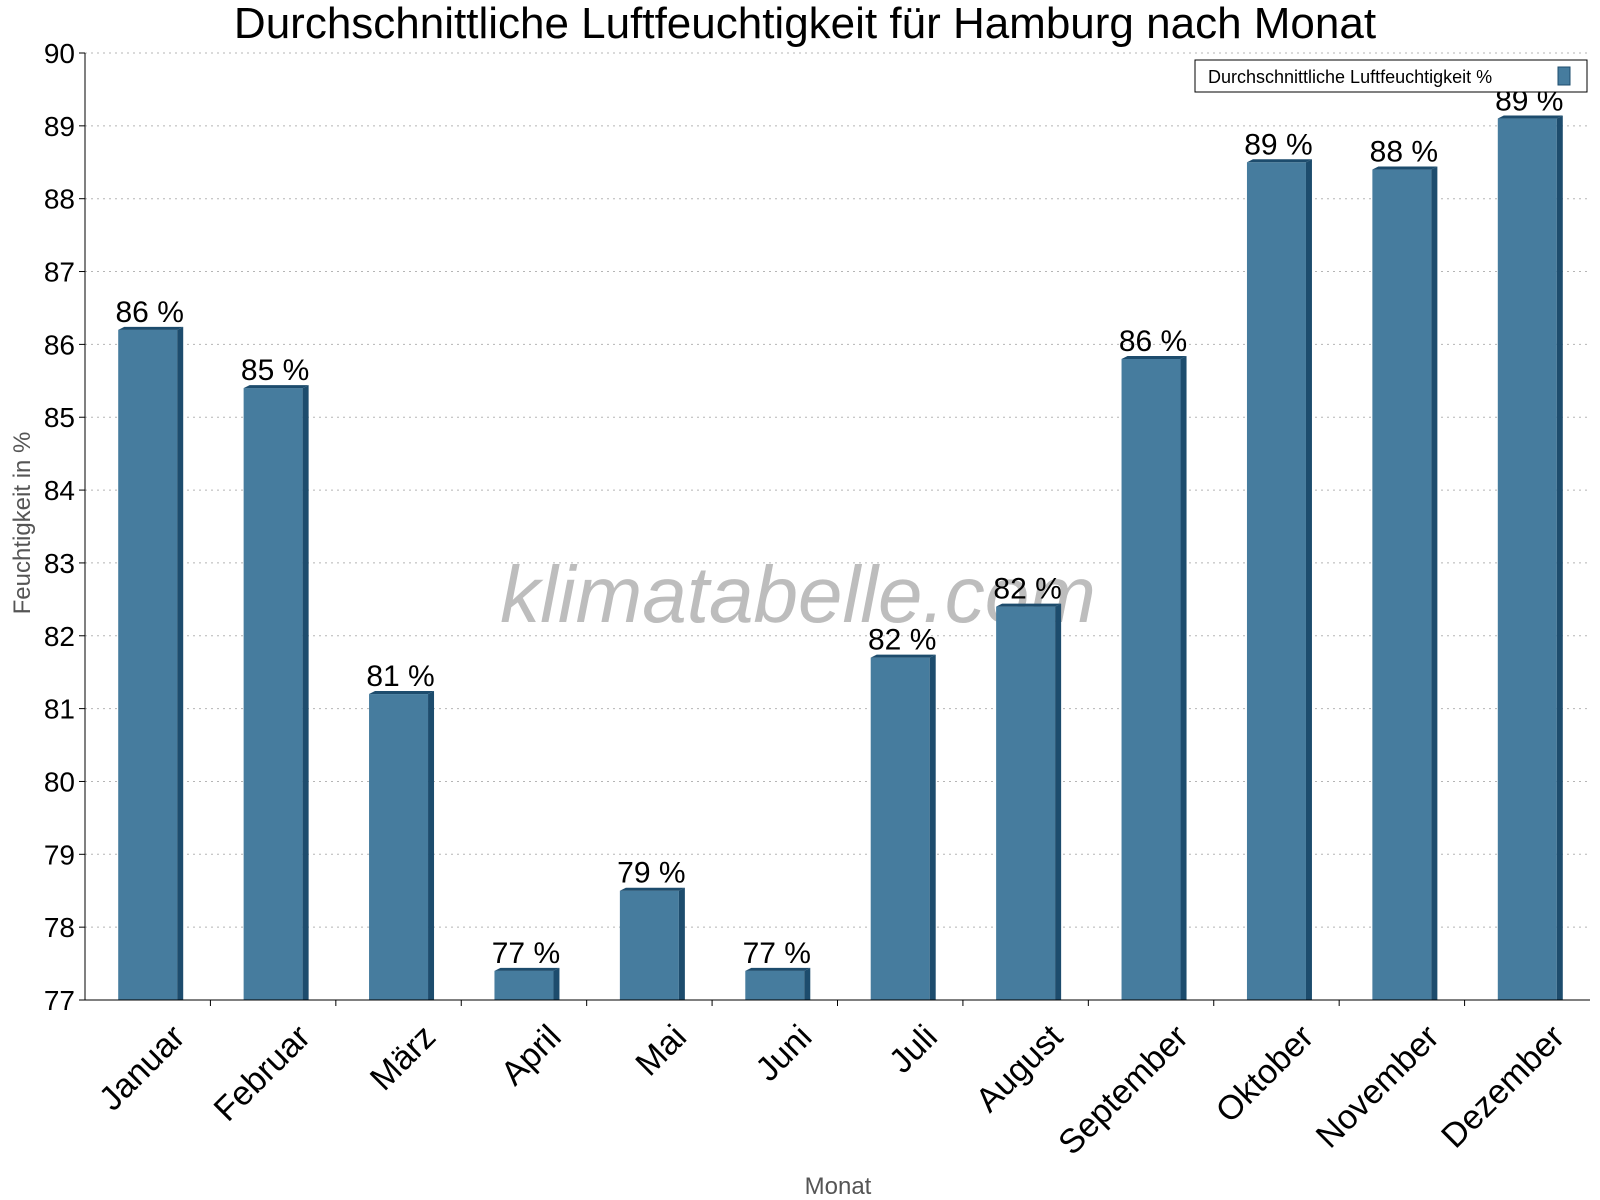 This screenshot has width=1600, height=1200. Describe the element at coordinates (1527, 559) in the screenshot. I see `bar-dezember` at that location.